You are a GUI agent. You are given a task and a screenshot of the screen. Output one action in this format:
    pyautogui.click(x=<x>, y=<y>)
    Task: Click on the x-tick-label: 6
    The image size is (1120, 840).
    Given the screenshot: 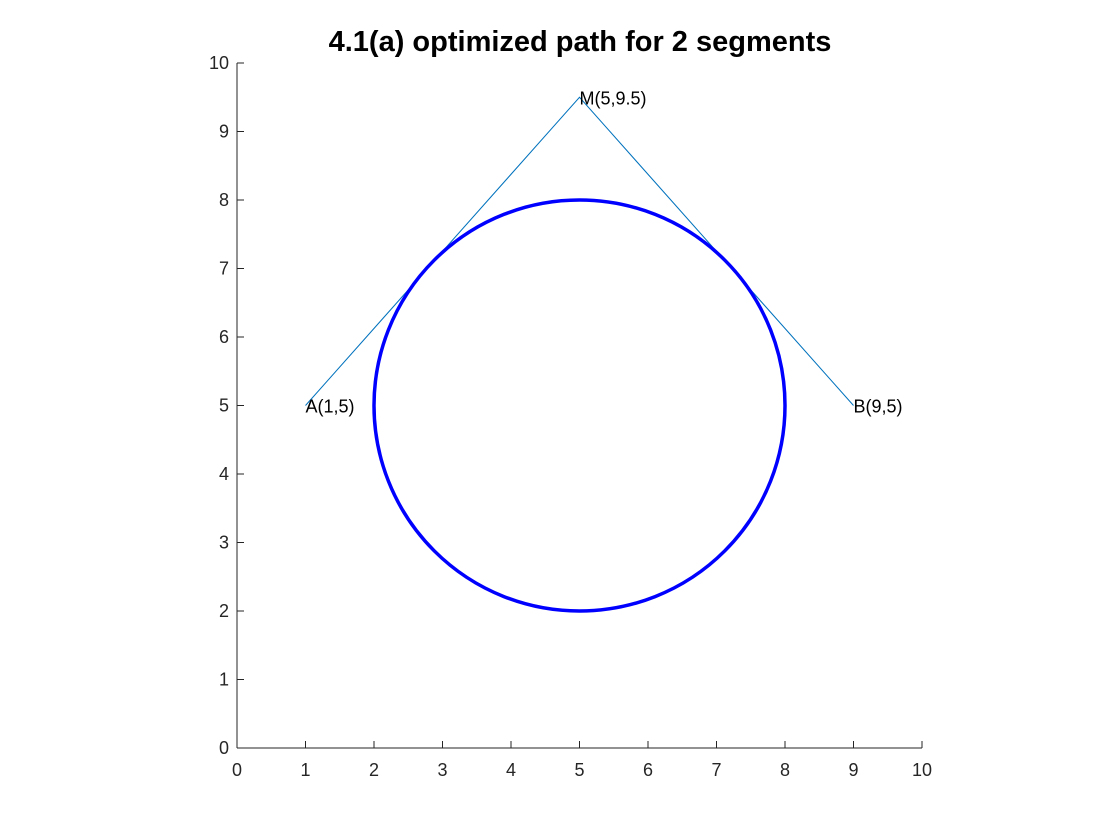 What is the action you would take?
    pyautogui.click(x=648, y=770)
    